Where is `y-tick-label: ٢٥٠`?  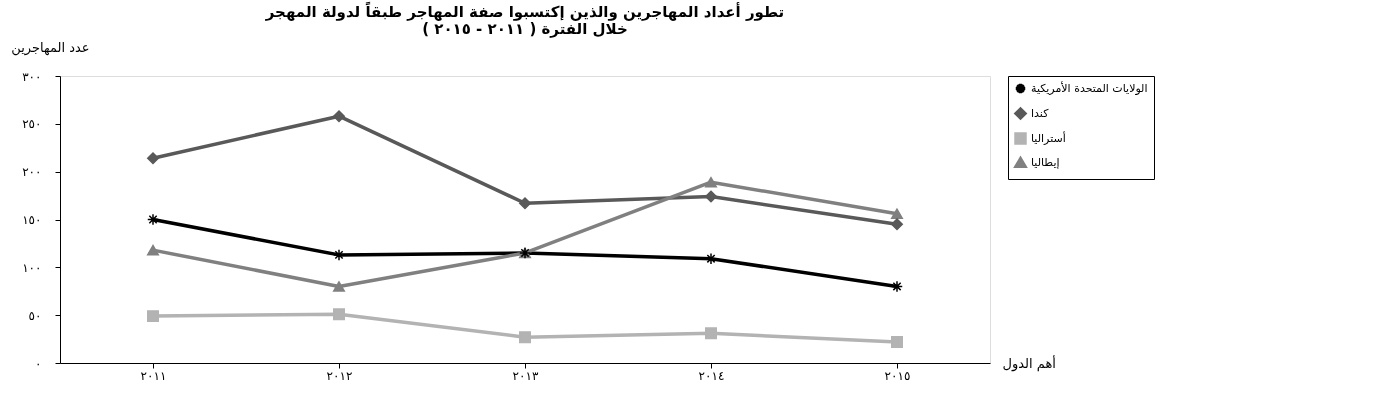 y-tick-label: ٢٥٠ is located at coordinates (32, 124).